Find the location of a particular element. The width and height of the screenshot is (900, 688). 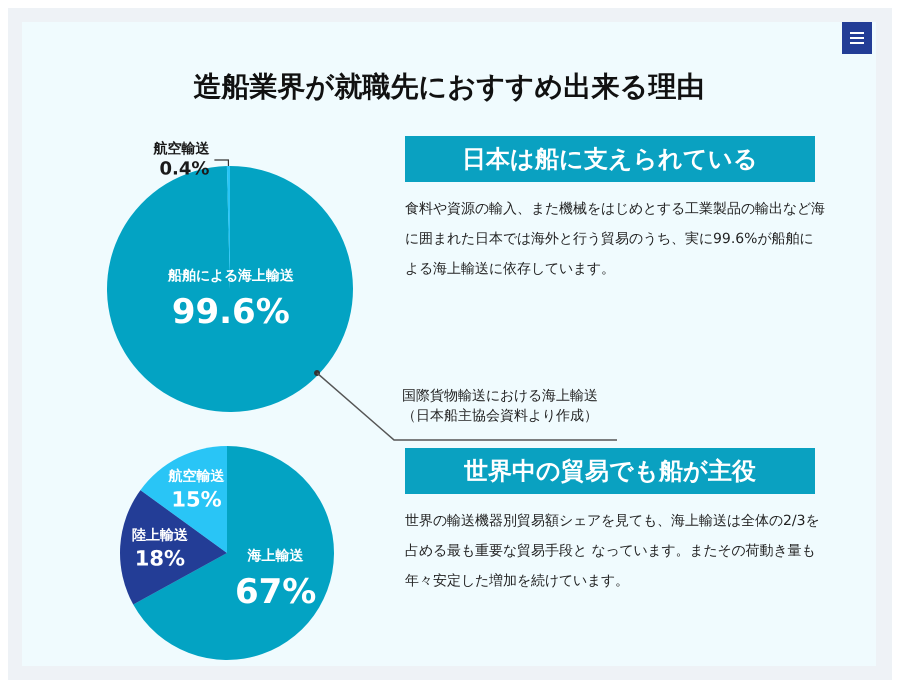

data-label: 18% is located at coordinates (160, 558).